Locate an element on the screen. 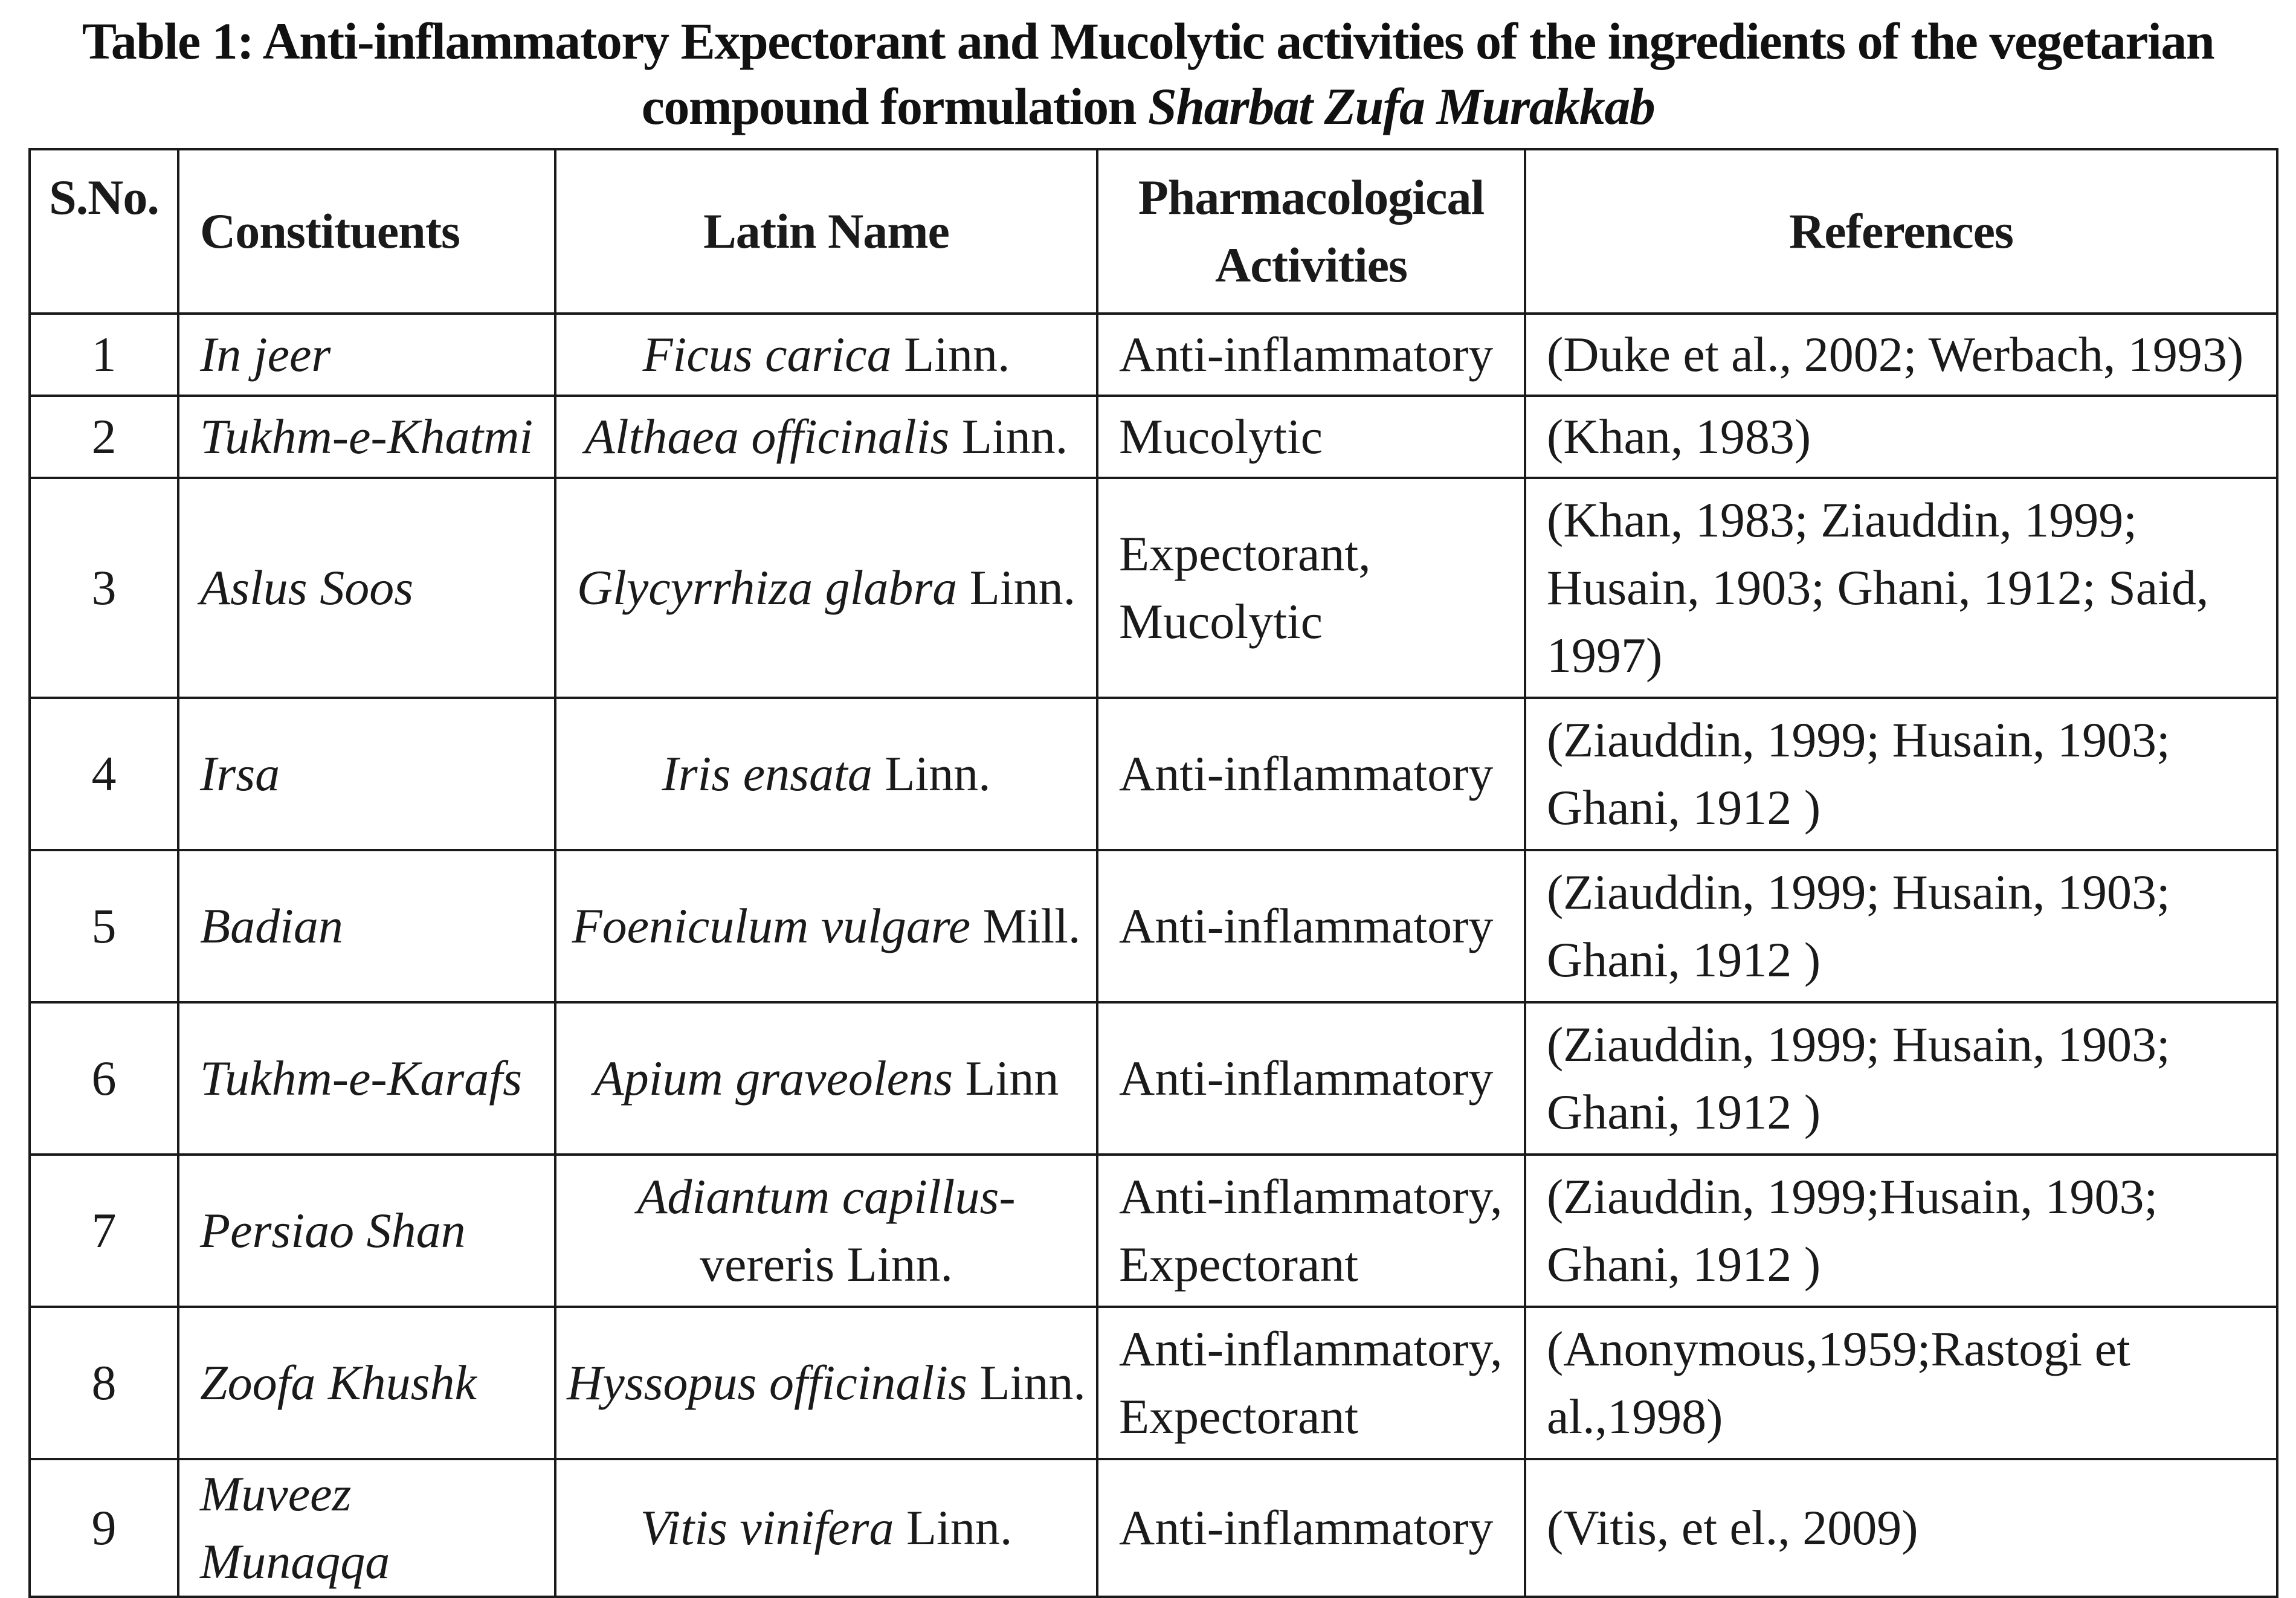 This screenshot has width=2296, height=1598. cell-latin-name: Ficus carica Linn. is located at coordinates (826, 354).